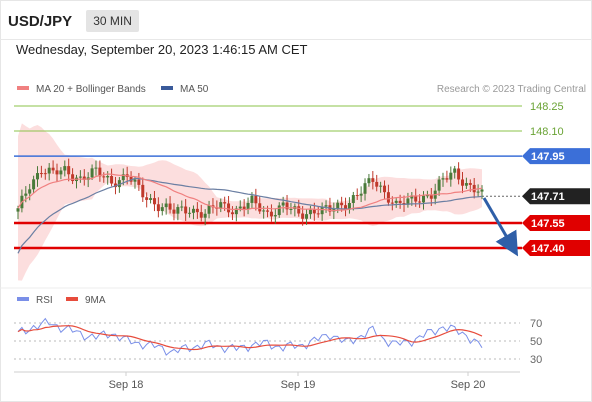  Describe the element at coordinates (548, 249) in the screenshot. I see `level-label-147-40: 147.40` at that location.